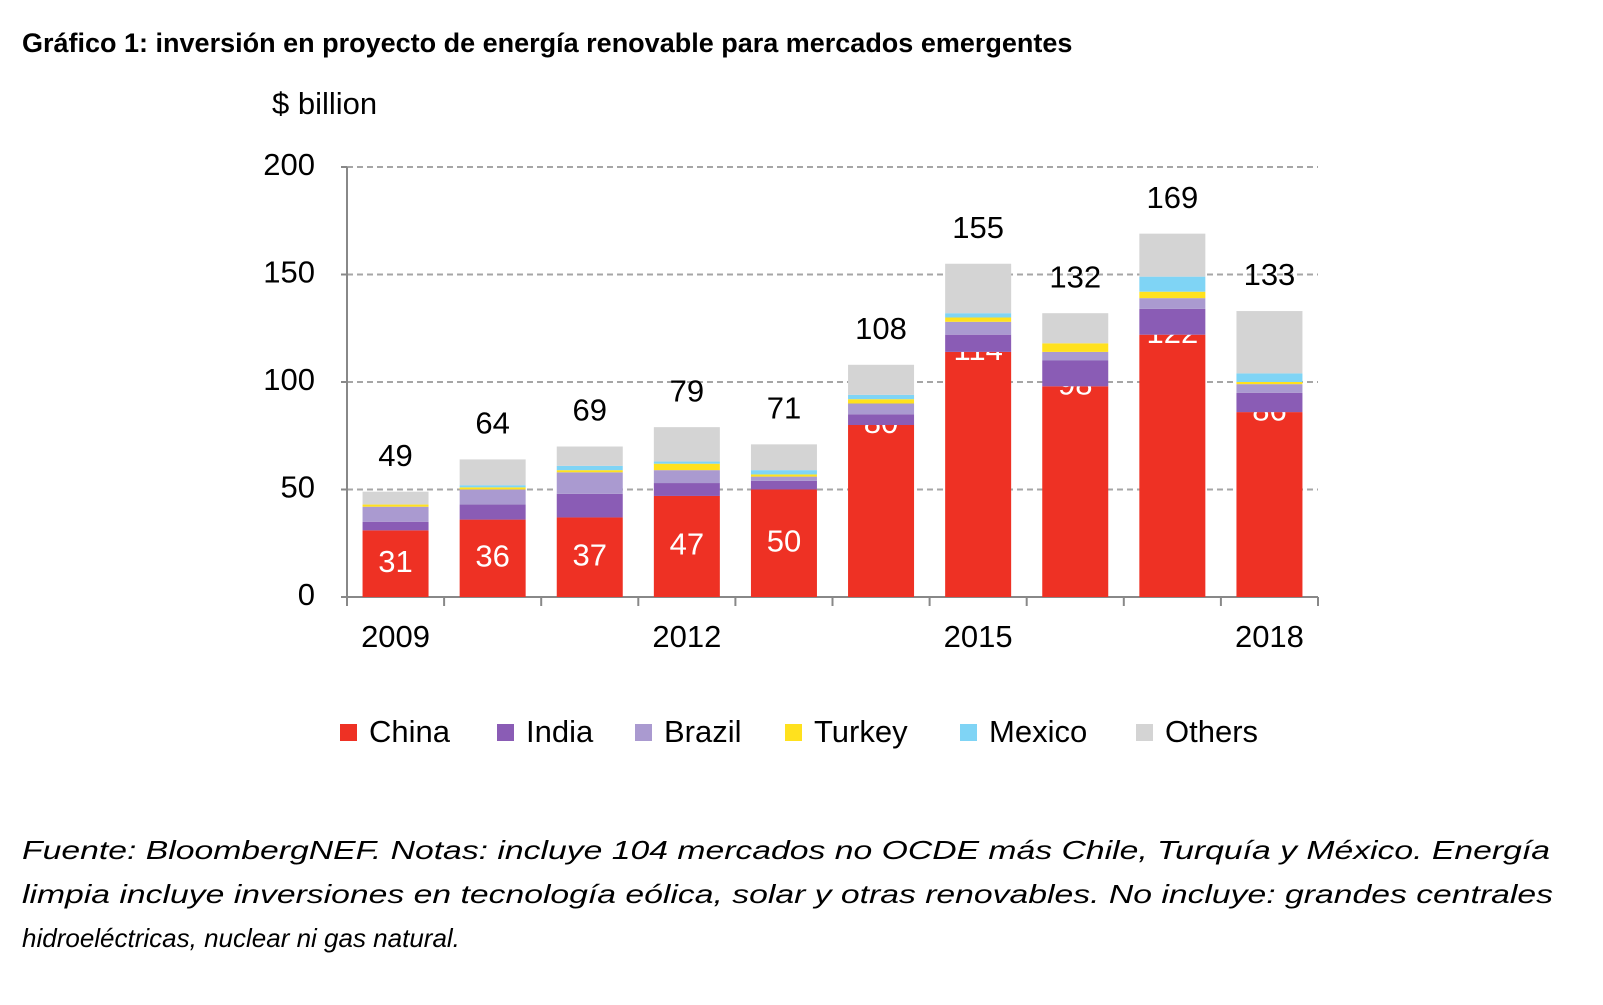 The height and width of the screenshot is (1005, 1603). Describe the element at coordinates (1038, 731) in the screenshot. I see `legend-label: Mexico` at that location.